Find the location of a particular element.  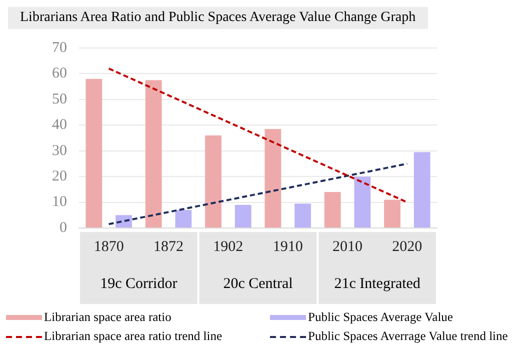

y-tick-label: 60 is located at coordinates (59, 74).